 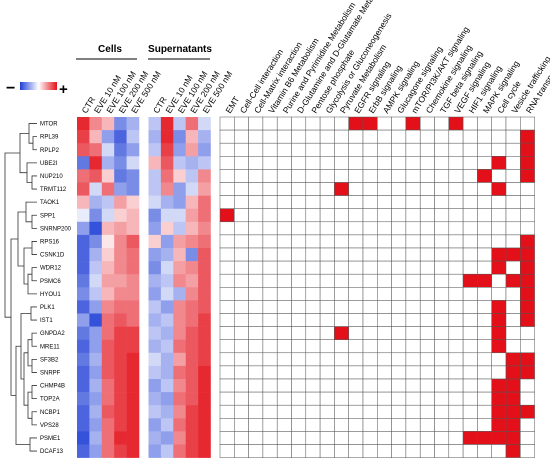 I want to click on group-title-cells: Cells, so click(x=110, y=49).